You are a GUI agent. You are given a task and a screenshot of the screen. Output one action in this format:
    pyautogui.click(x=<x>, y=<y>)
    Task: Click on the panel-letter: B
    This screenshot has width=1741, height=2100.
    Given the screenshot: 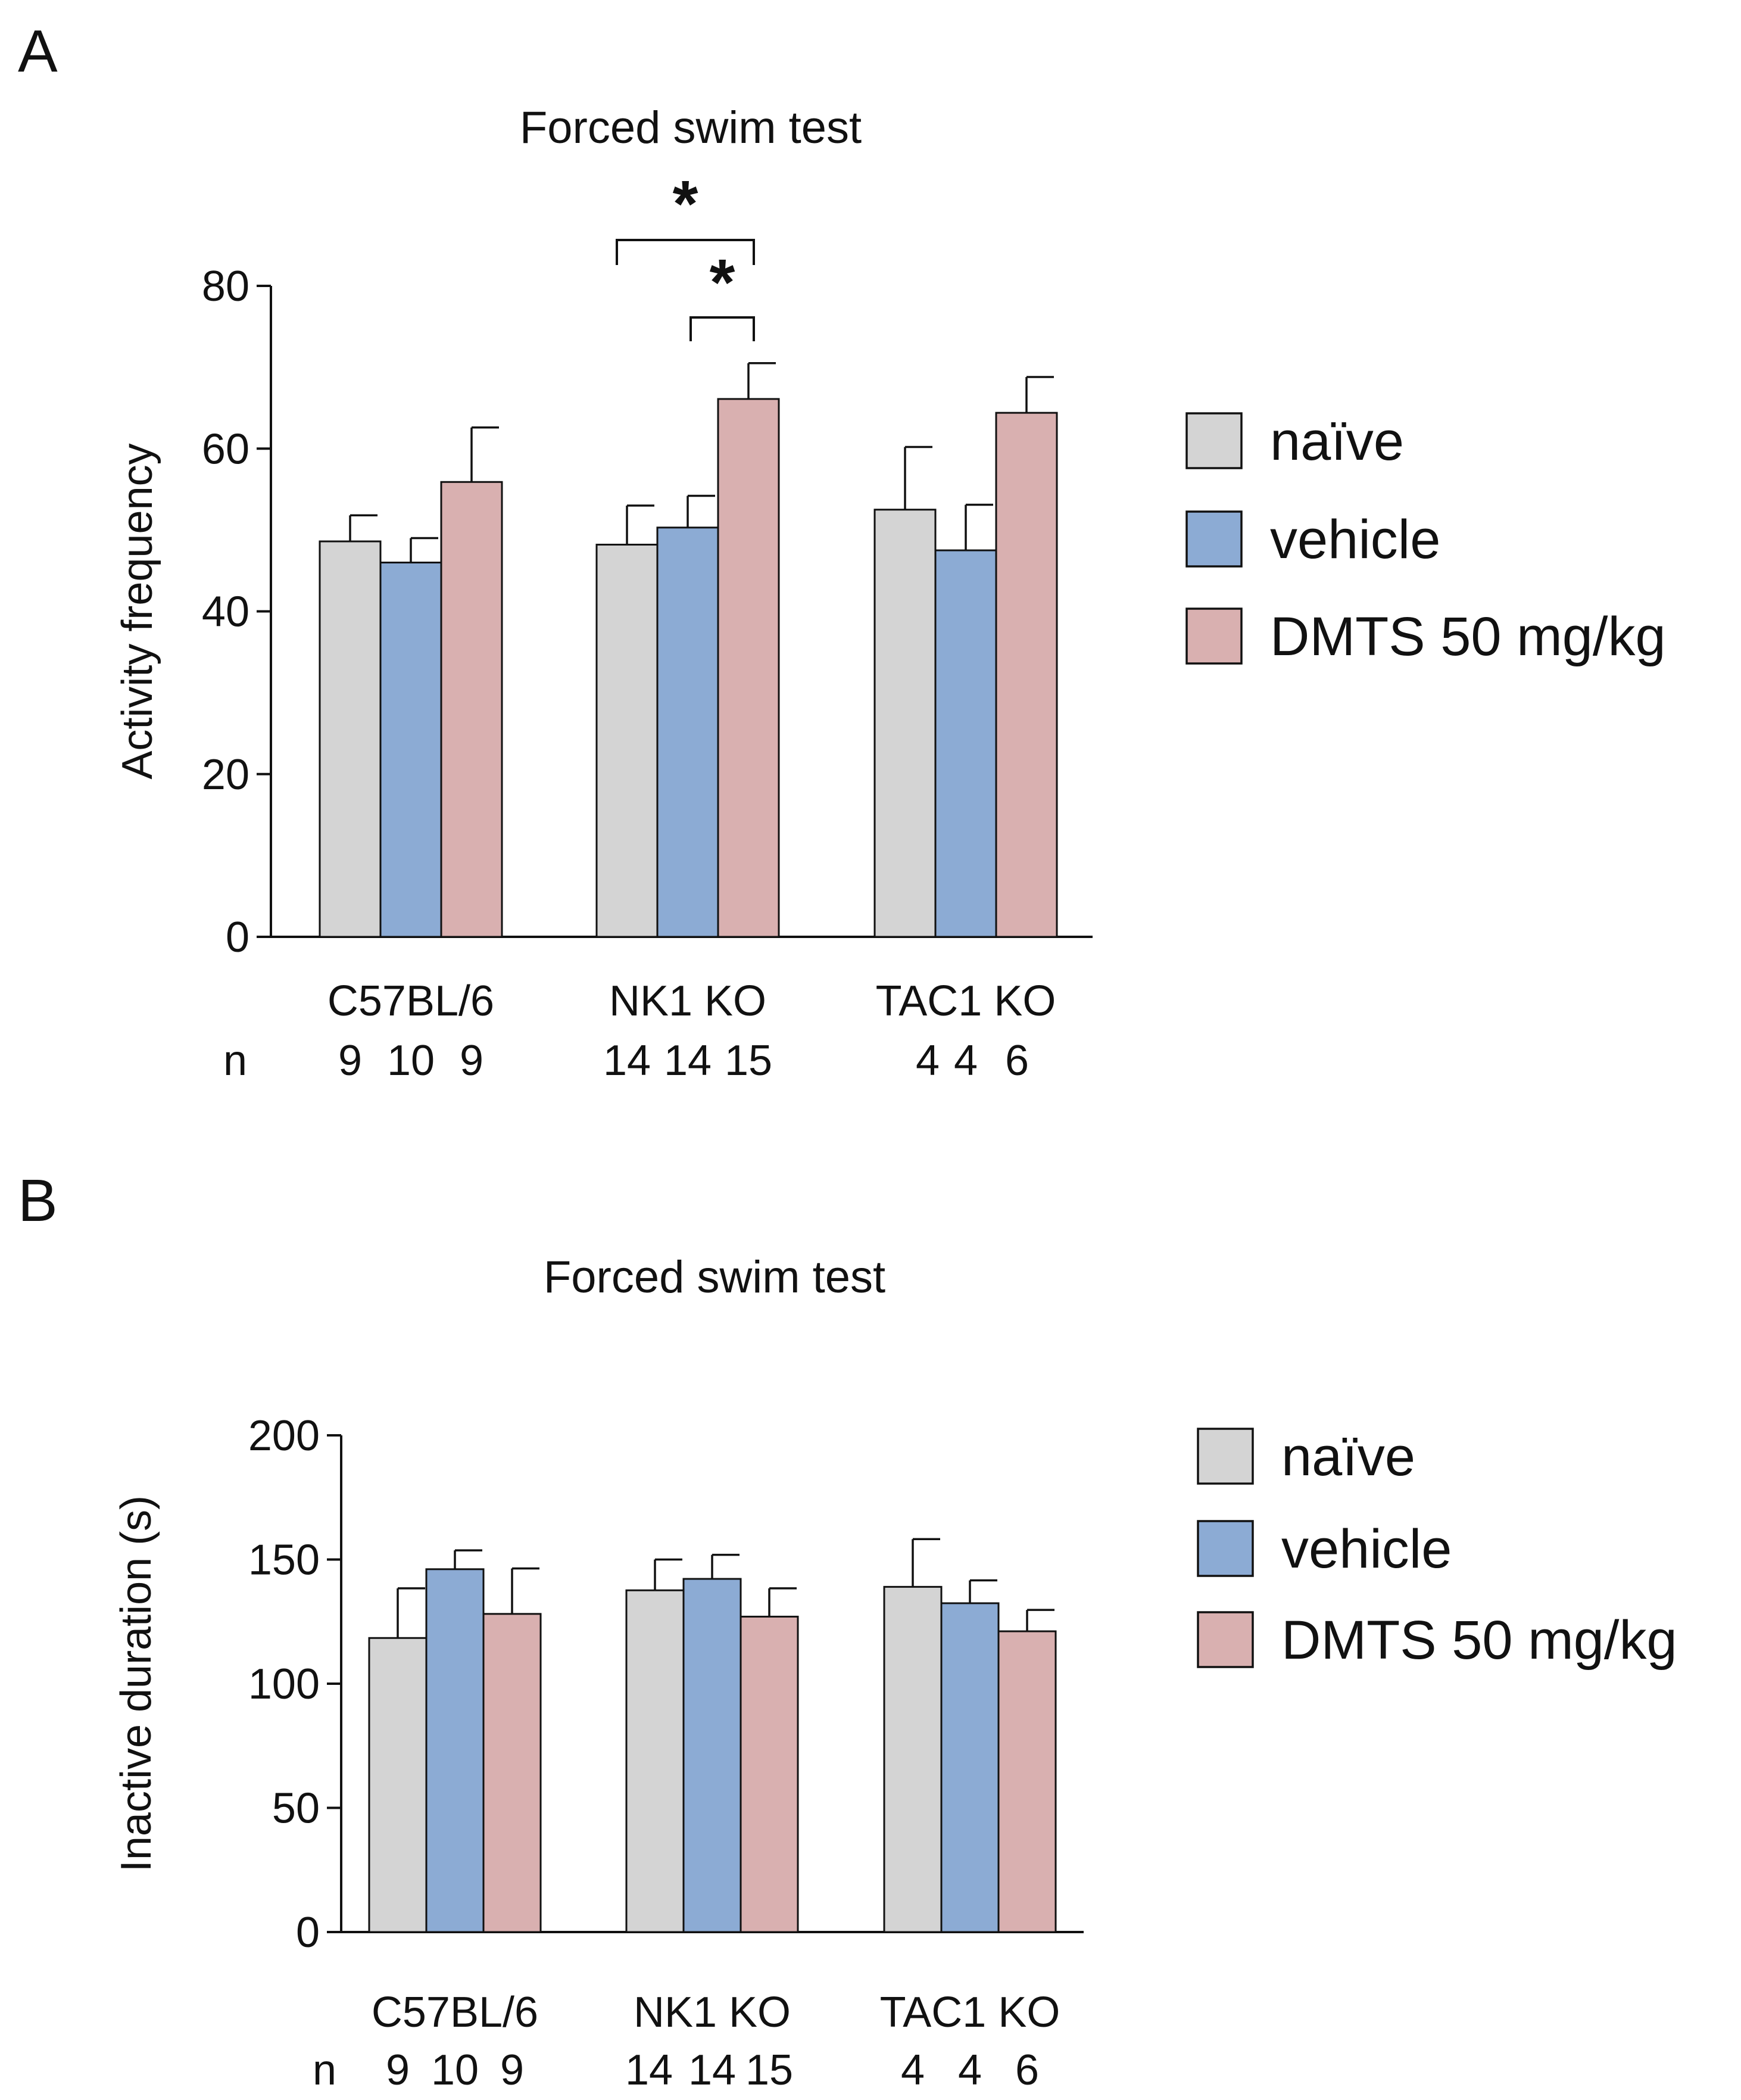 What is the action you would take?
    pyautogui.click(x=38, y=1200)
    